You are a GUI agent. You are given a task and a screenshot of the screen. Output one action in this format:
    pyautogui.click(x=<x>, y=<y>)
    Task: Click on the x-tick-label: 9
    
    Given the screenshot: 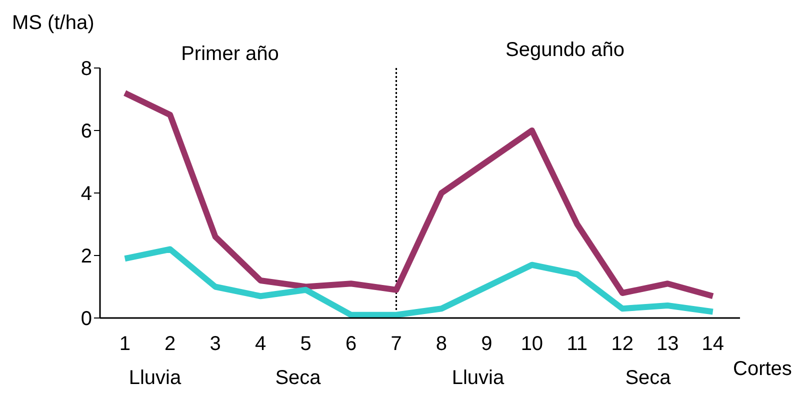 What is the action you would take?
    pyautogui.click(x=486, y=344)
    